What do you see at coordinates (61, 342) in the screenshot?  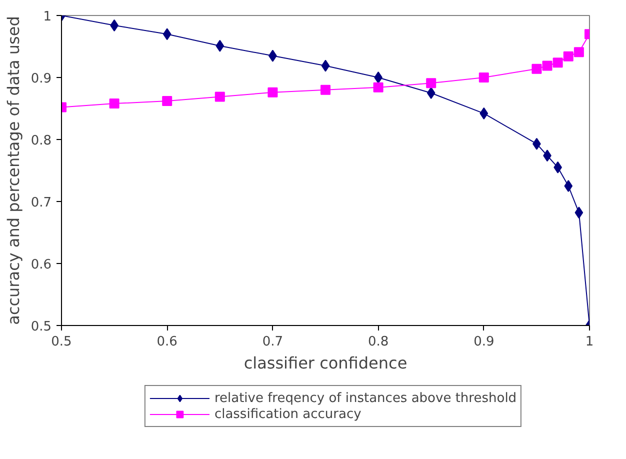 I see `x-tick-label: 0.5` at bounding box center [61, 342].